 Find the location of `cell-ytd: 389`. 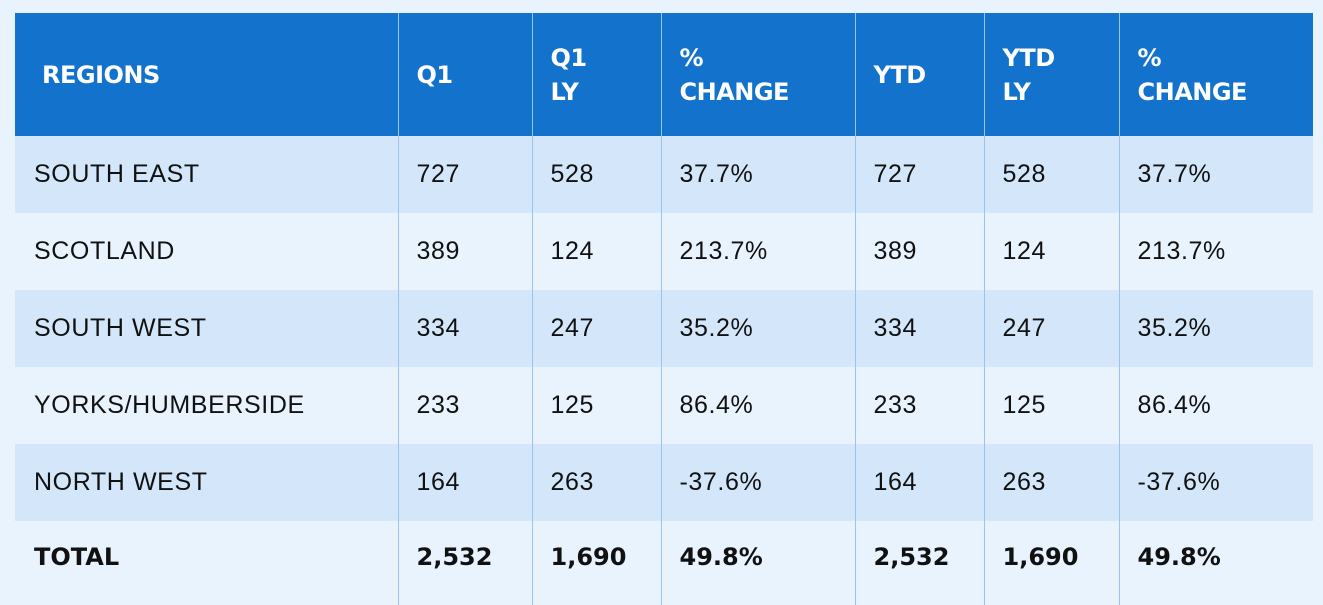

cell-ytd: 389 is located at coordinates (919, 251).